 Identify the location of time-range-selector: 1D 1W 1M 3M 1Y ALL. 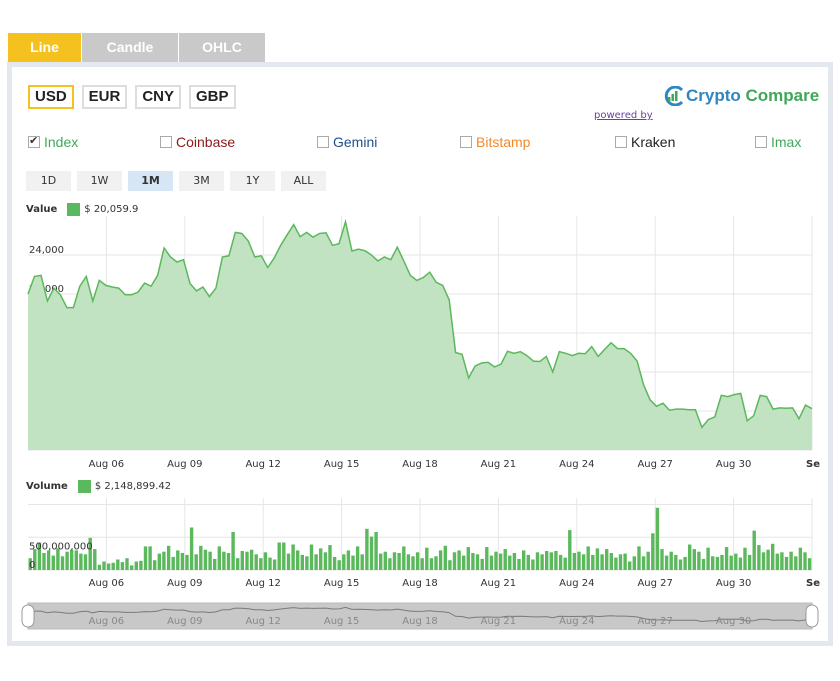
(179, 181).